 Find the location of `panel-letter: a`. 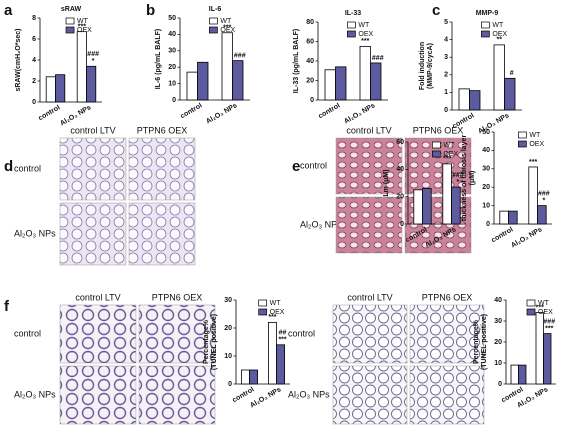

panel-letter: a is located at coordinates (8, 10).